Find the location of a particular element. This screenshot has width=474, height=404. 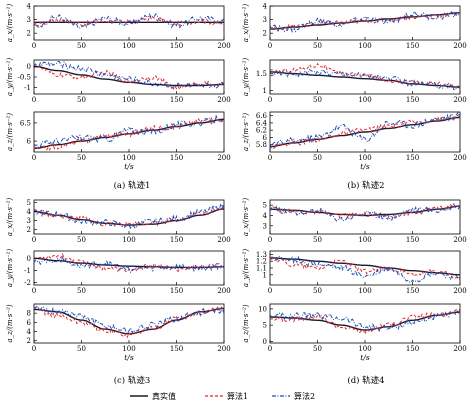

xtick-label-p12-1: 50 is located at coordinates (317, 349).